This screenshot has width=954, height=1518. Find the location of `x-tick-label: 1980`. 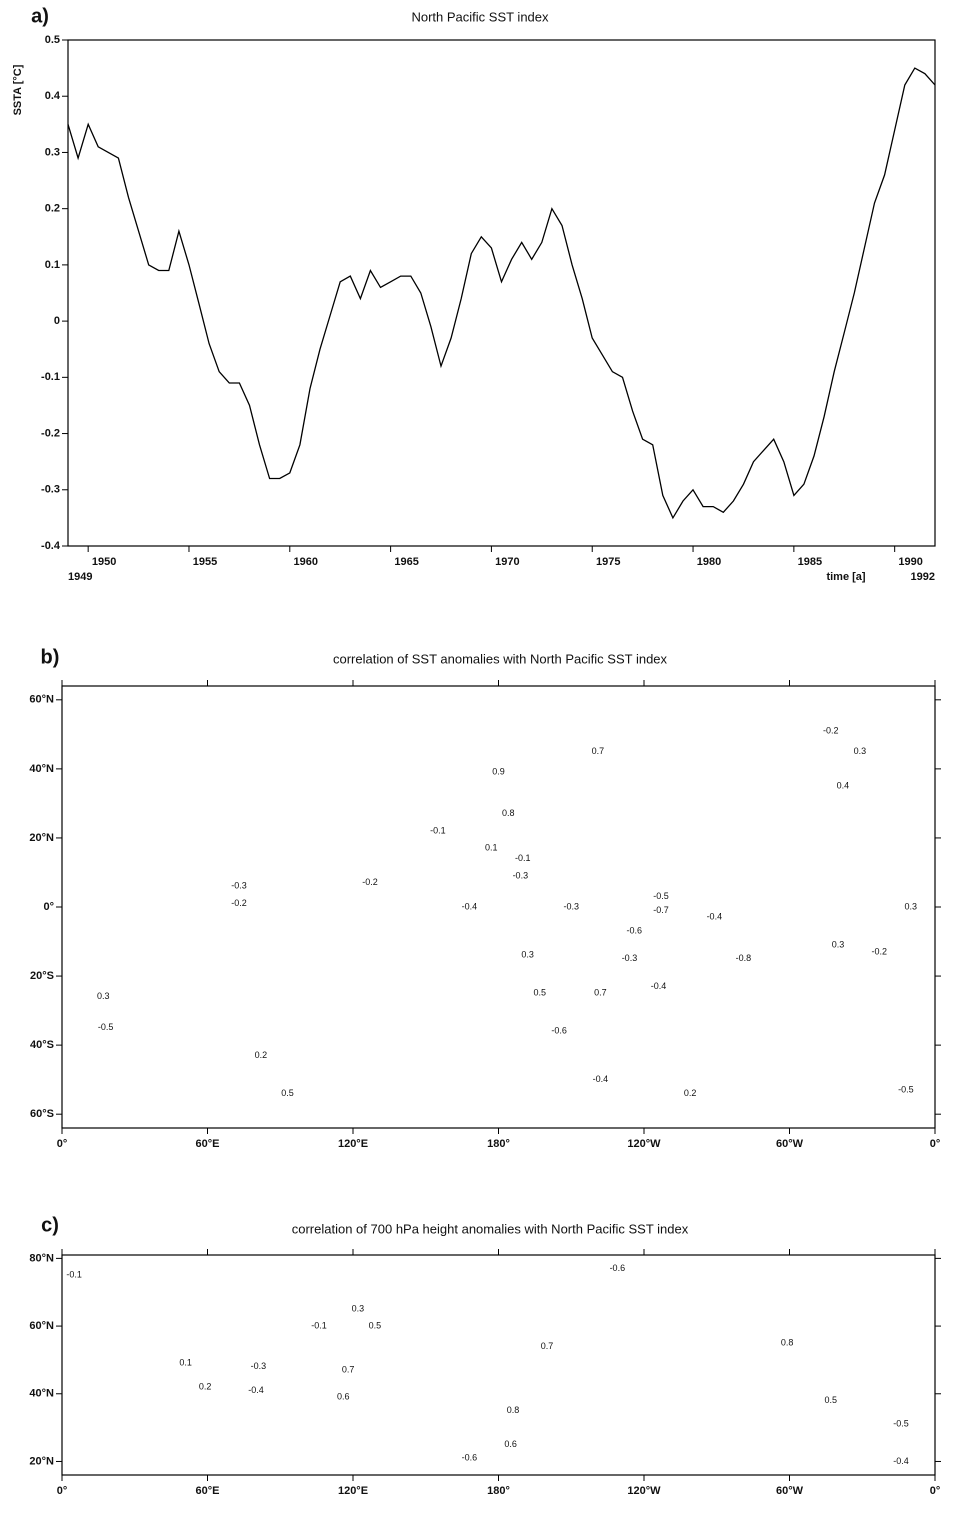

x-tick-label: 1980 is located at coordinates (709, 562).